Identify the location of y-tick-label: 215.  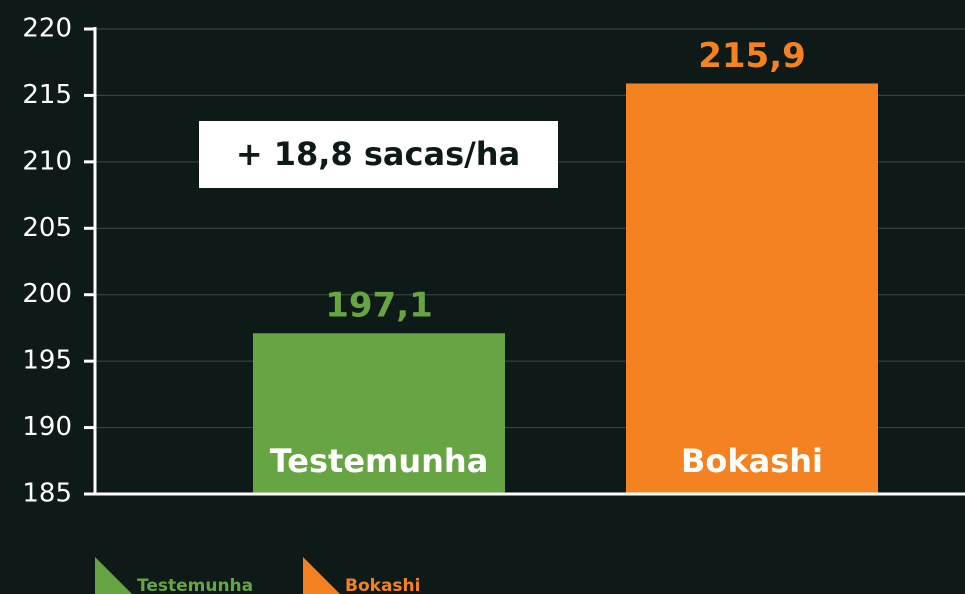
(47, 95).